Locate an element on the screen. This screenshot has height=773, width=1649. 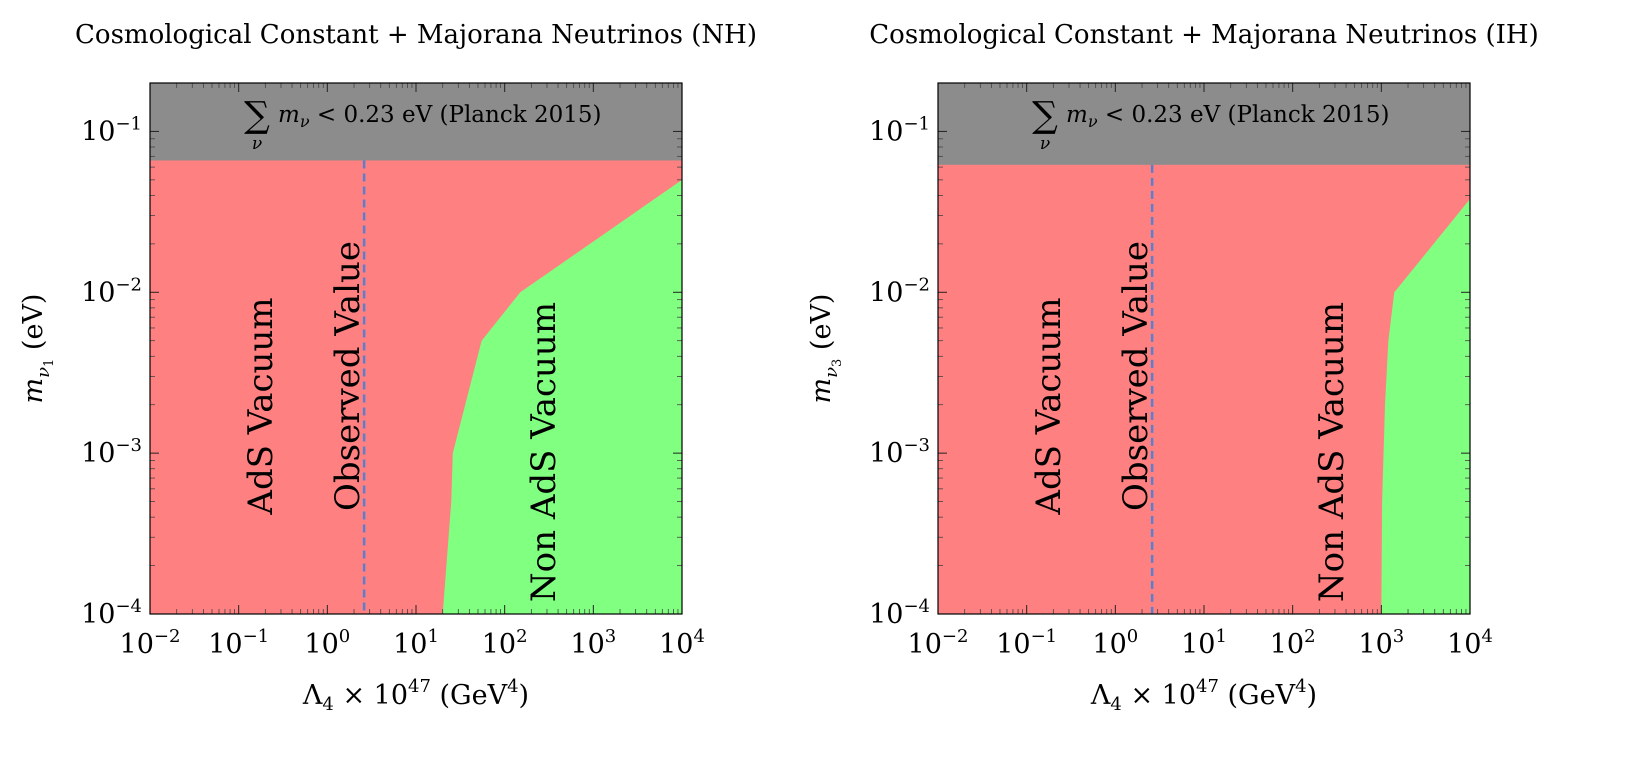
band-label-sum: ∑ is located at coordinates (257, 115).